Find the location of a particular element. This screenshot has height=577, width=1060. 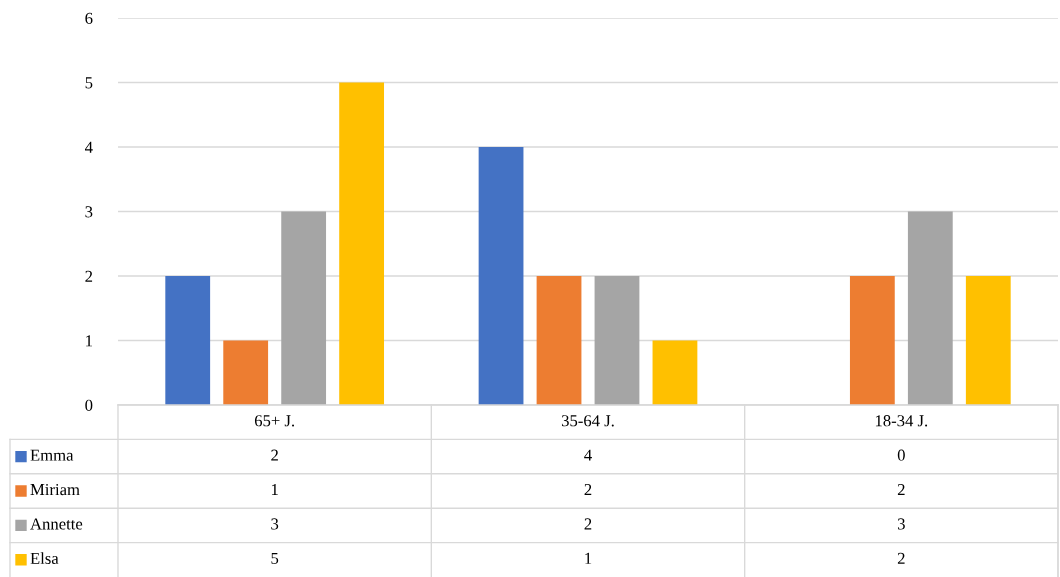

legend-label: Elsa is located at coordinates (44, 558).